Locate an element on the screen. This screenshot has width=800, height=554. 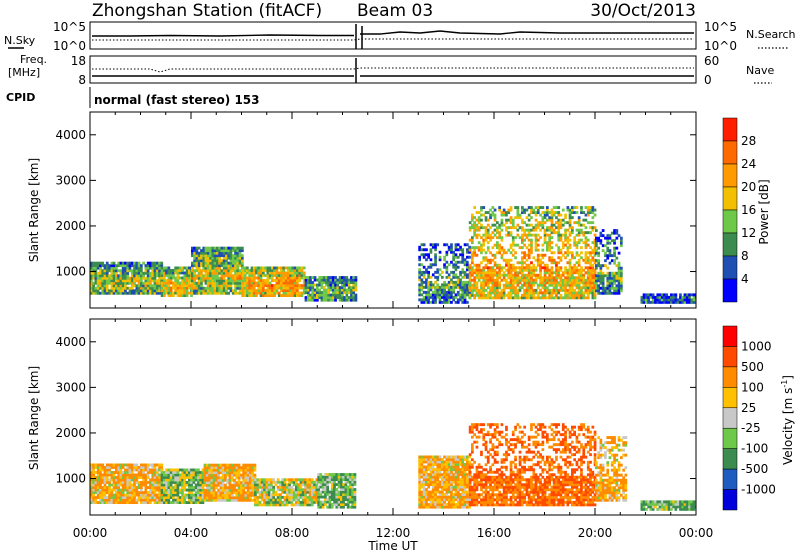
echo-cell-1908 is located at coordinates (481, 278).